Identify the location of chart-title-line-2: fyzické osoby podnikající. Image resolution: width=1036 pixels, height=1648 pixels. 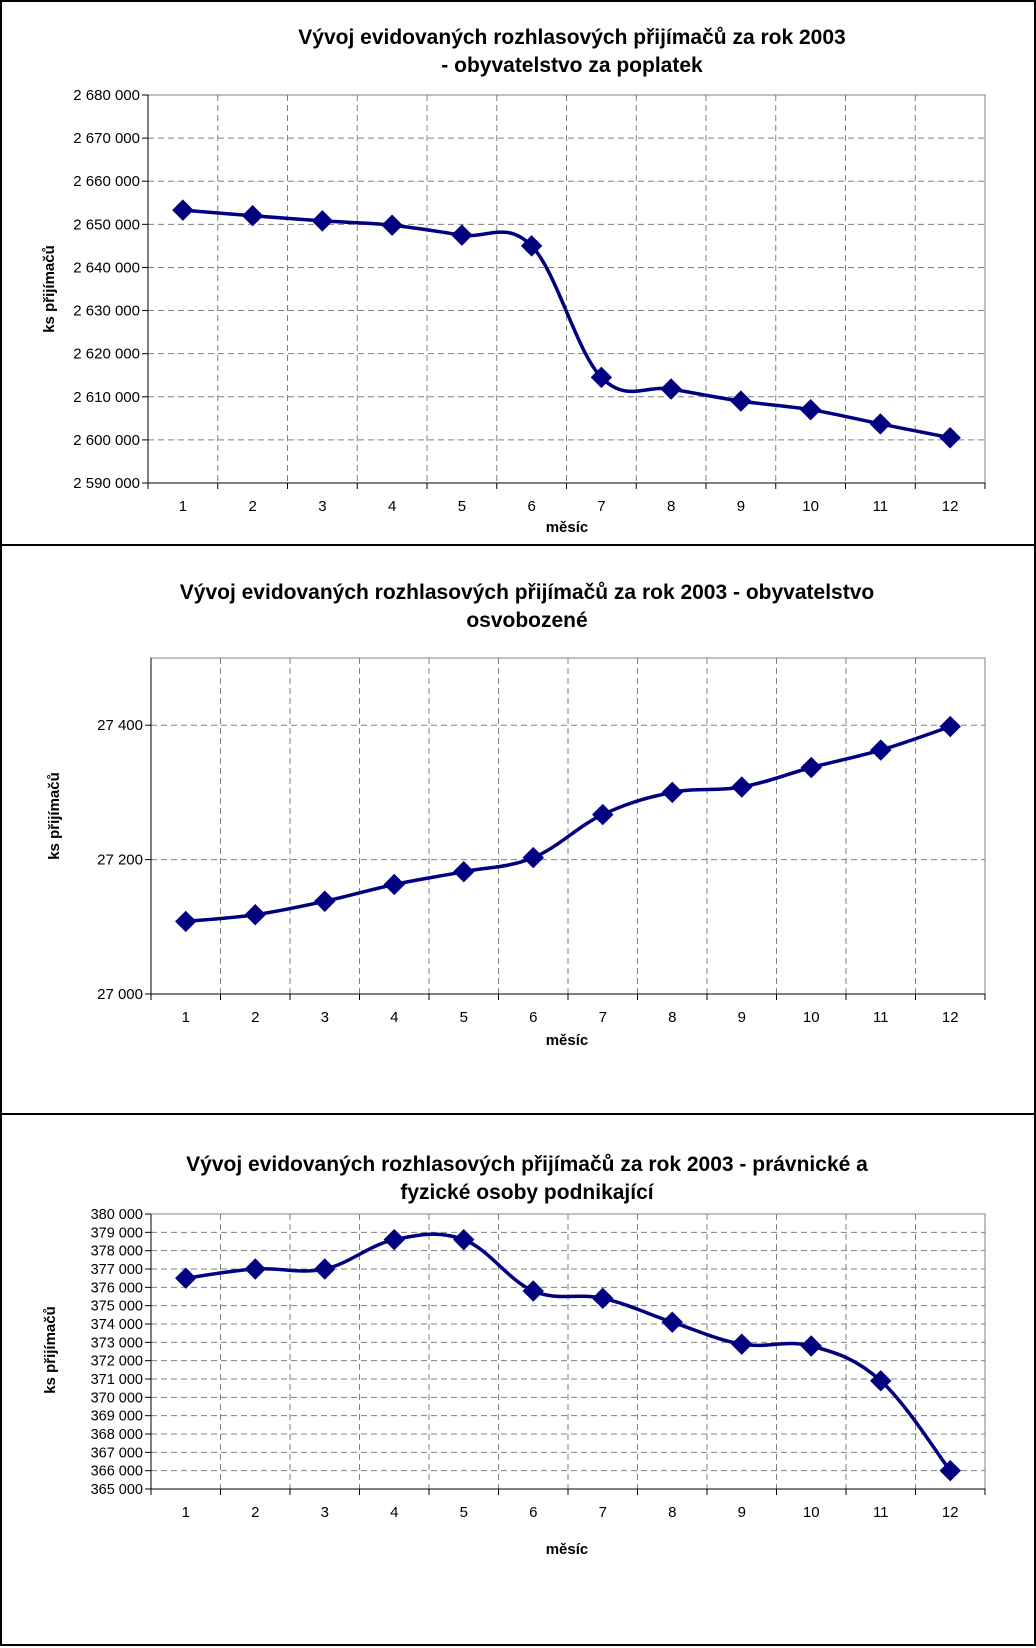
(527, 1192).